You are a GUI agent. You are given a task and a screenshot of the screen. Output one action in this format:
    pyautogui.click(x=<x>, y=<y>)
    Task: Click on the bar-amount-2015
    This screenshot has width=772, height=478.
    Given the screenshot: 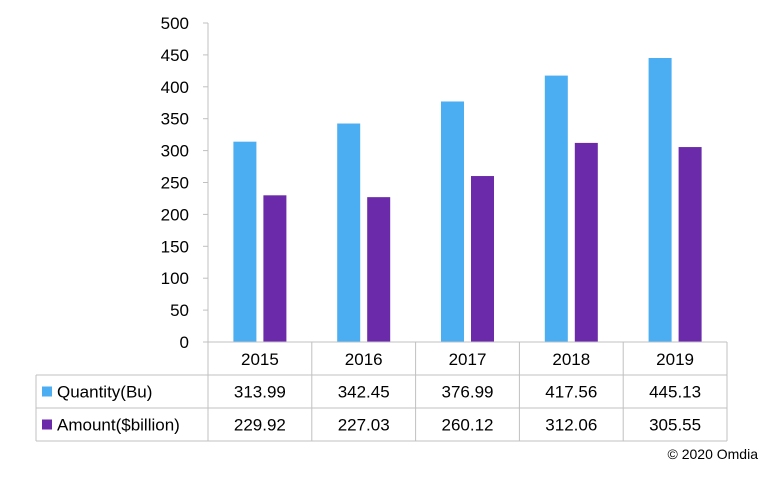 What is the action you would take?
    pyautogui.click(x=275, y=268)
    